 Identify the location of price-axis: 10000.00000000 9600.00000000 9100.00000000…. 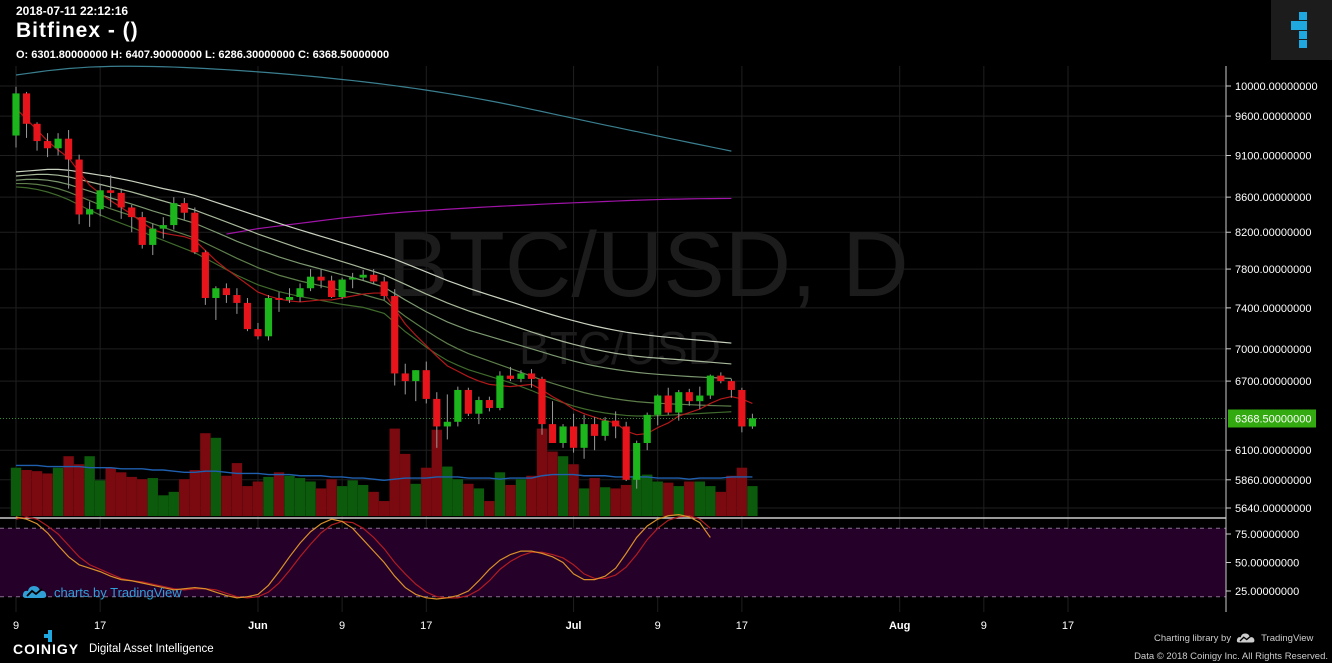
(1272, 298).